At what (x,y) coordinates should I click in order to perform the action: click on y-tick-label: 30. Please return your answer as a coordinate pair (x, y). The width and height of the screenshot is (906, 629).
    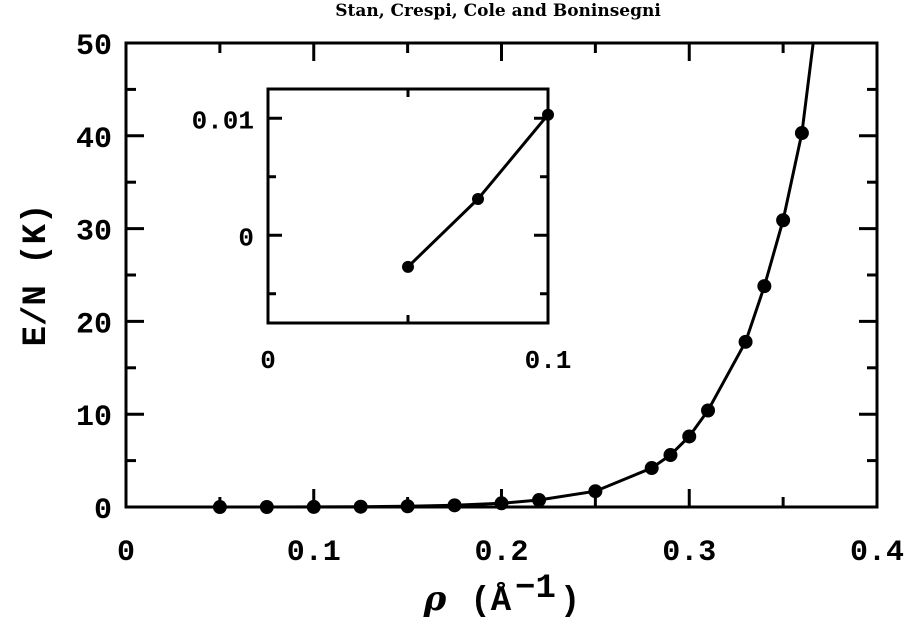
    Looking at the image, I should click on (94, 233).